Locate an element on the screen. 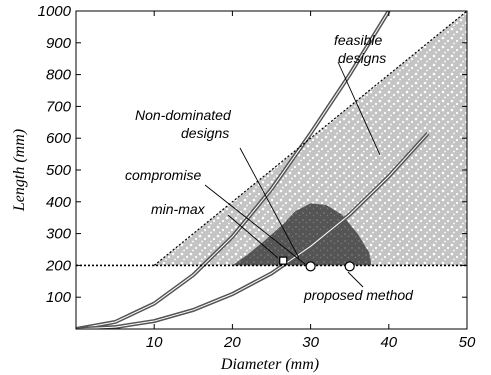 This screenshot has height=375, width=491. x-tick-label: 40 is located at coordinates (388, 342).